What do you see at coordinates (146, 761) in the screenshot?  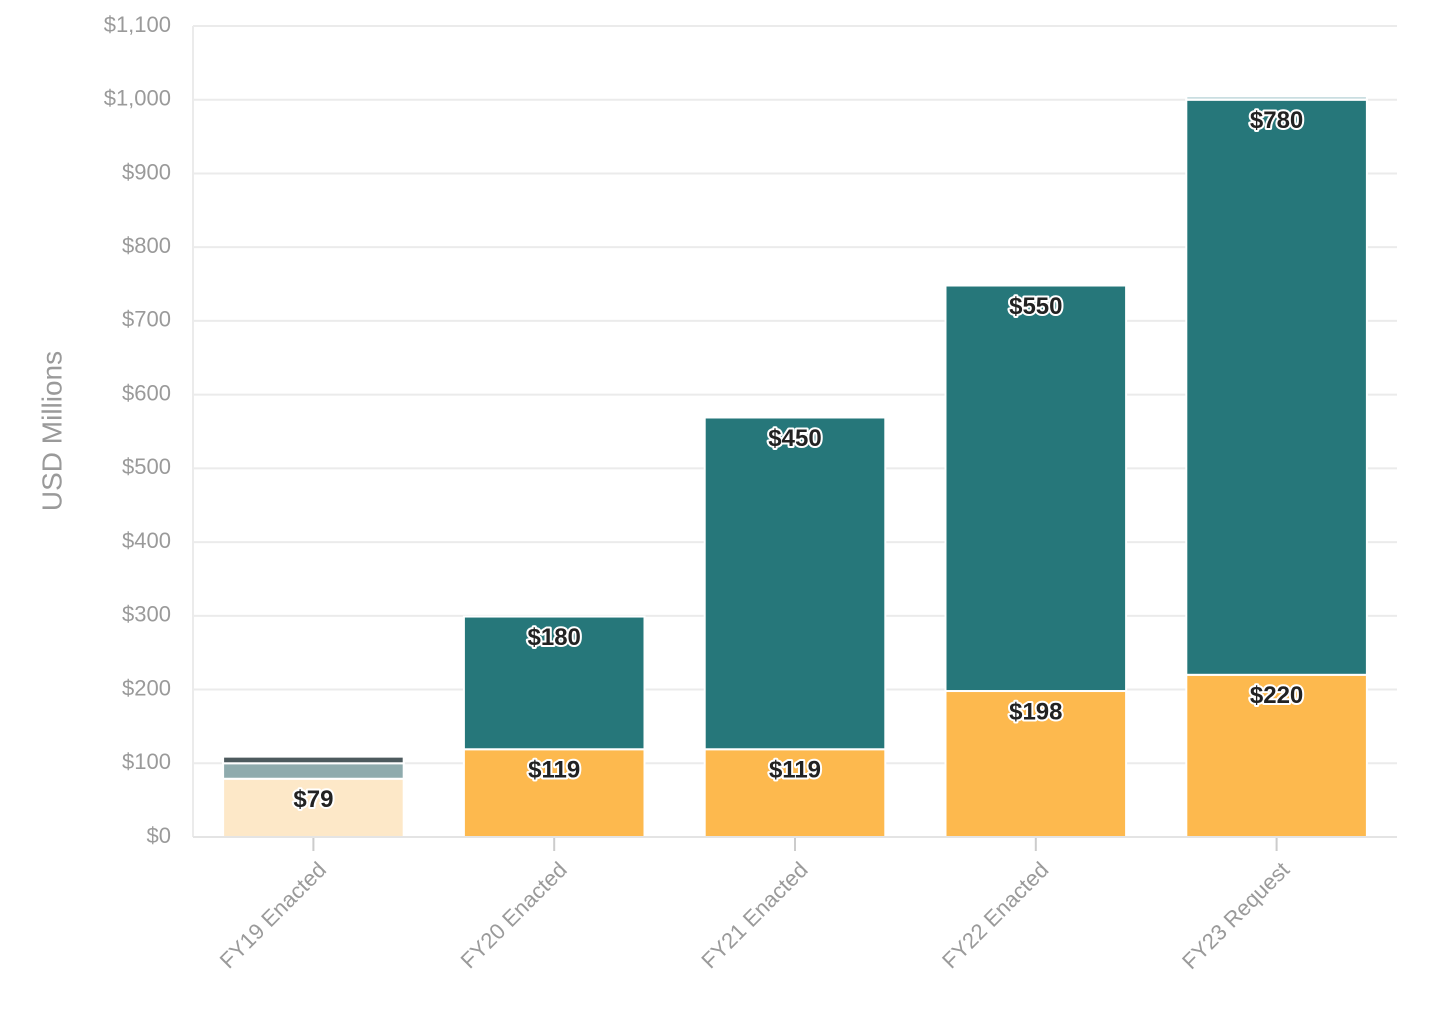 I see `y-tick-label: $100` at bounding box center [146, 761].